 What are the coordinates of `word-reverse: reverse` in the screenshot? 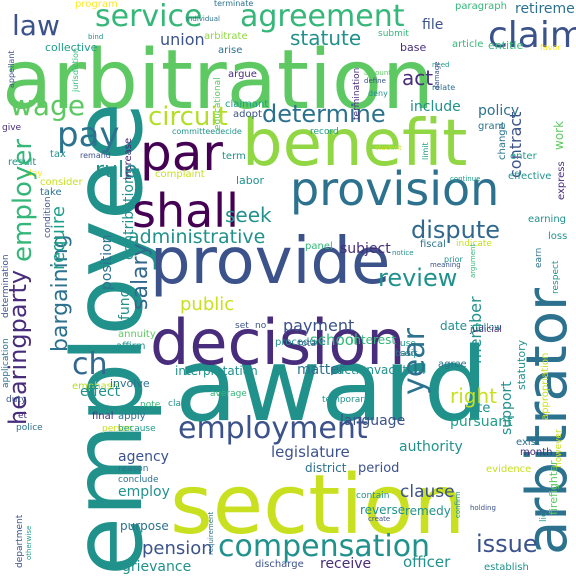 It's located at (383, 510).